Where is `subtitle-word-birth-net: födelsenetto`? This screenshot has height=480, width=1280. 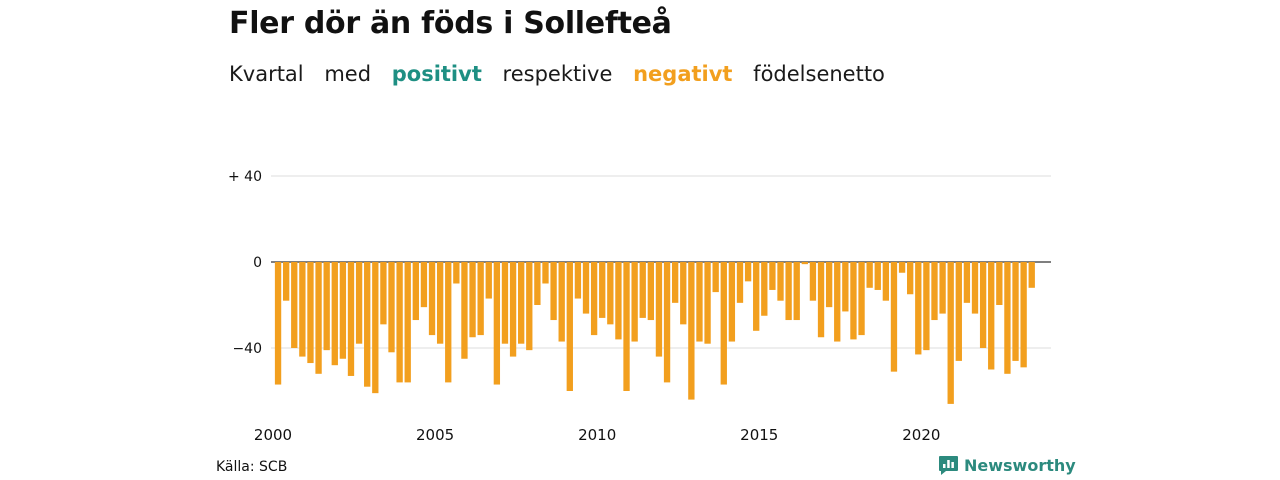
subtitle-word-birth-net: födelsenetto is located at coordinates (819, 74).